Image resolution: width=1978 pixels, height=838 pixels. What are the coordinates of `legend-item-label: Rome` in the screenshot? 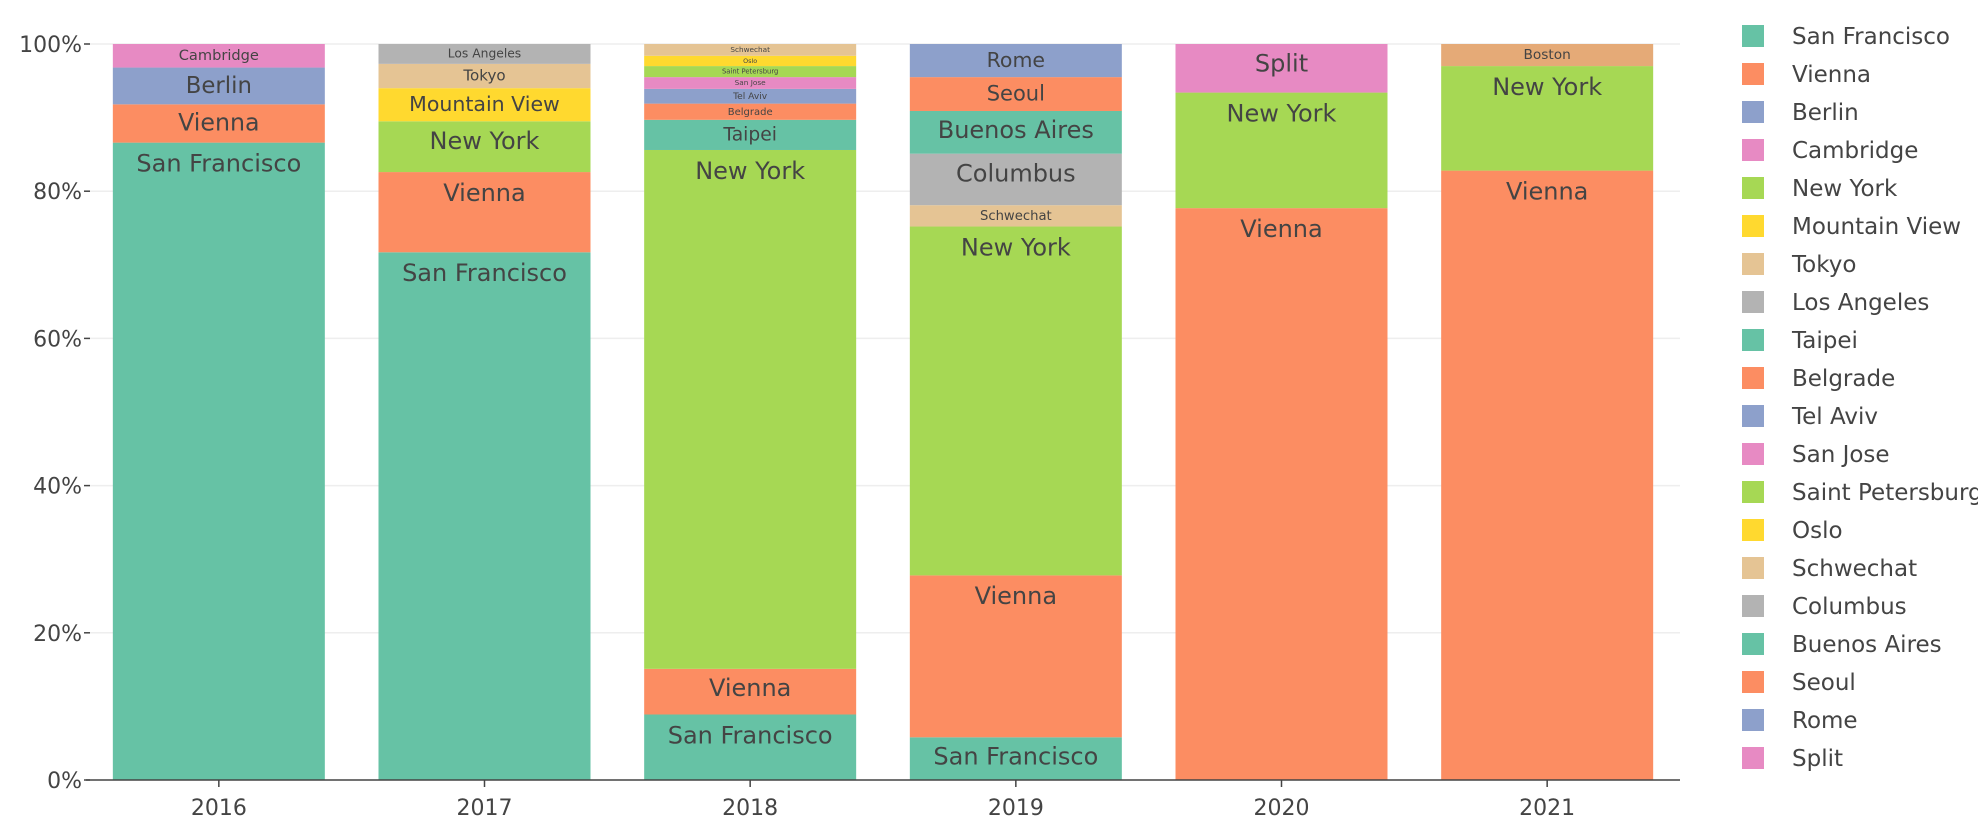 It's located at (1825, 721).